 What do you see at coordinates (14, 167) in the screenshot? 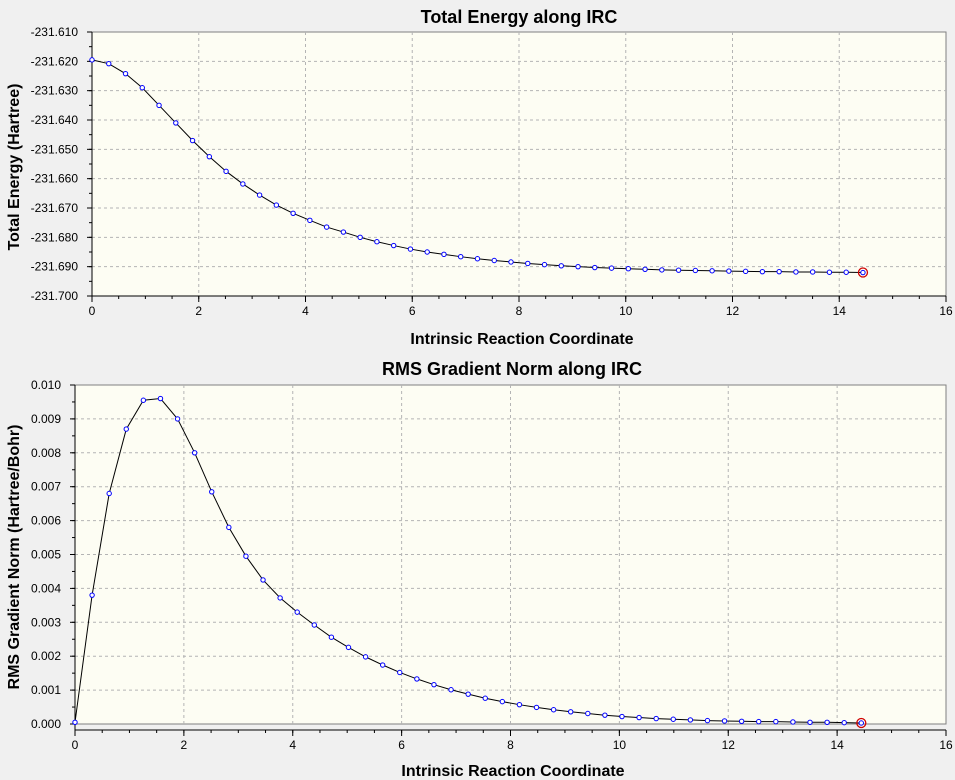
I see `y-axis-label: Total Energy (Hartree)` at bounding box center [14, 167].